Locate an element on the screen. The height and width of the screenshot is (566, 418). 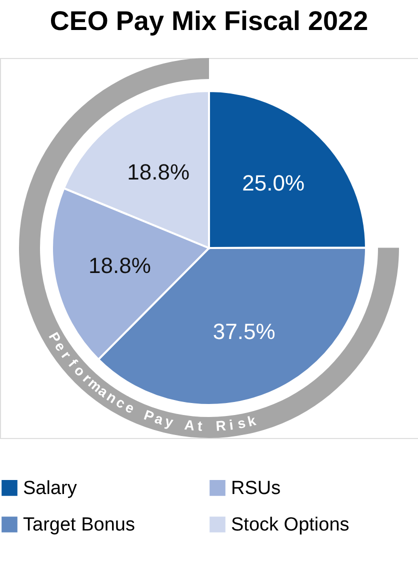
legend-label: Target Bonus is located at coordinates (79, 525).